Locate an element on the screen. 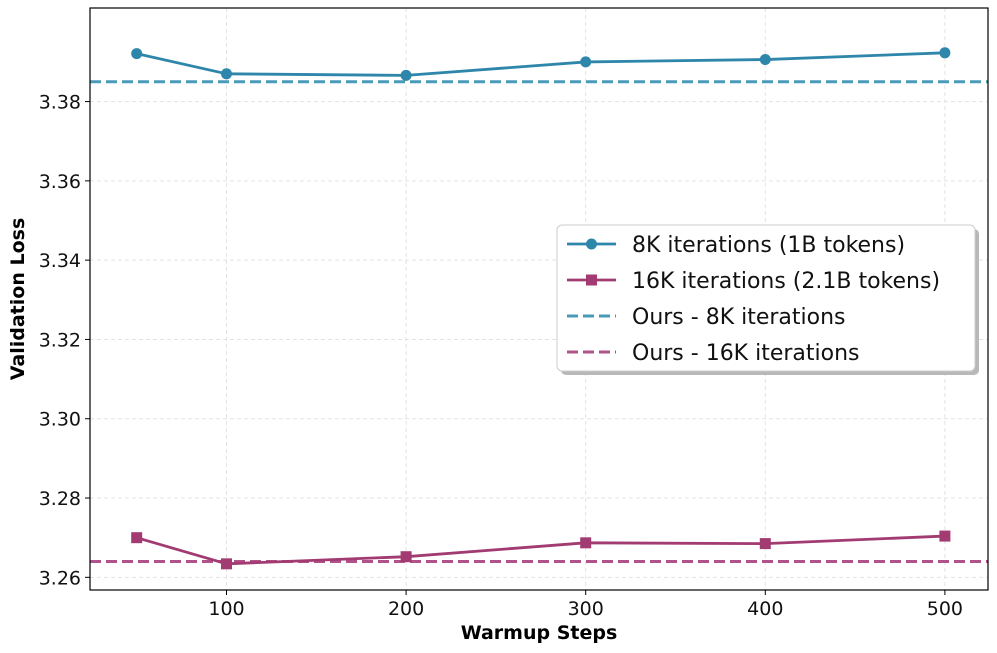  x-tick-label: 300 is located at coordinates (586, 609).